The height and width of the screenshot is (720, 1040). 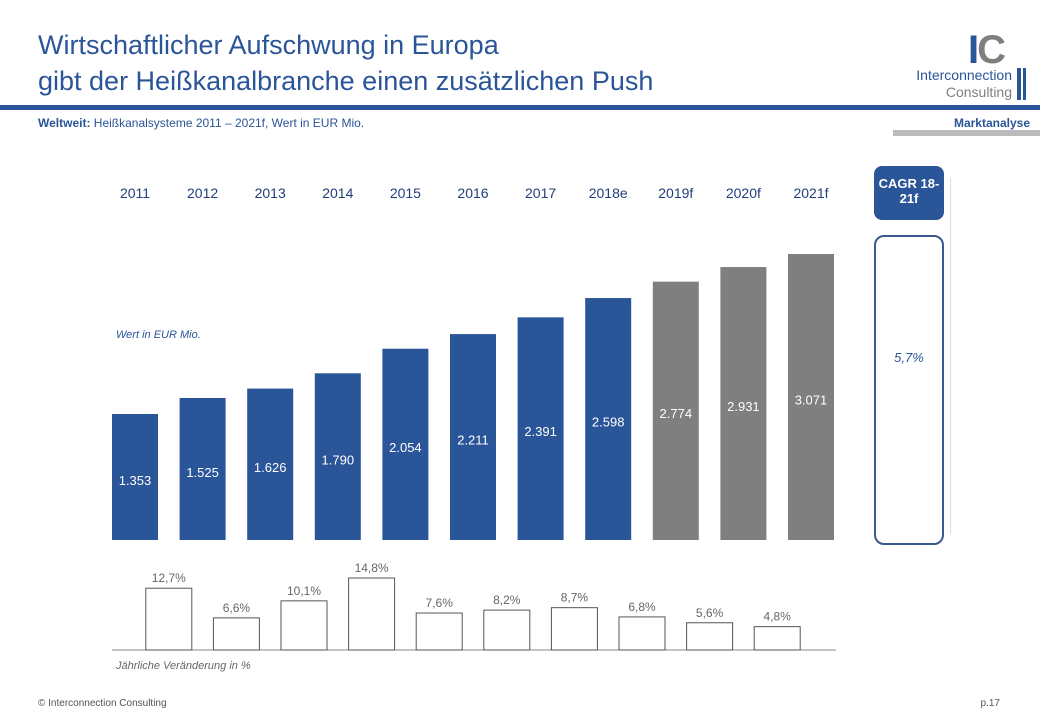 I want to click on growth-axis-label: Jährliche Veränderung in %, so click(x=183, y=666).